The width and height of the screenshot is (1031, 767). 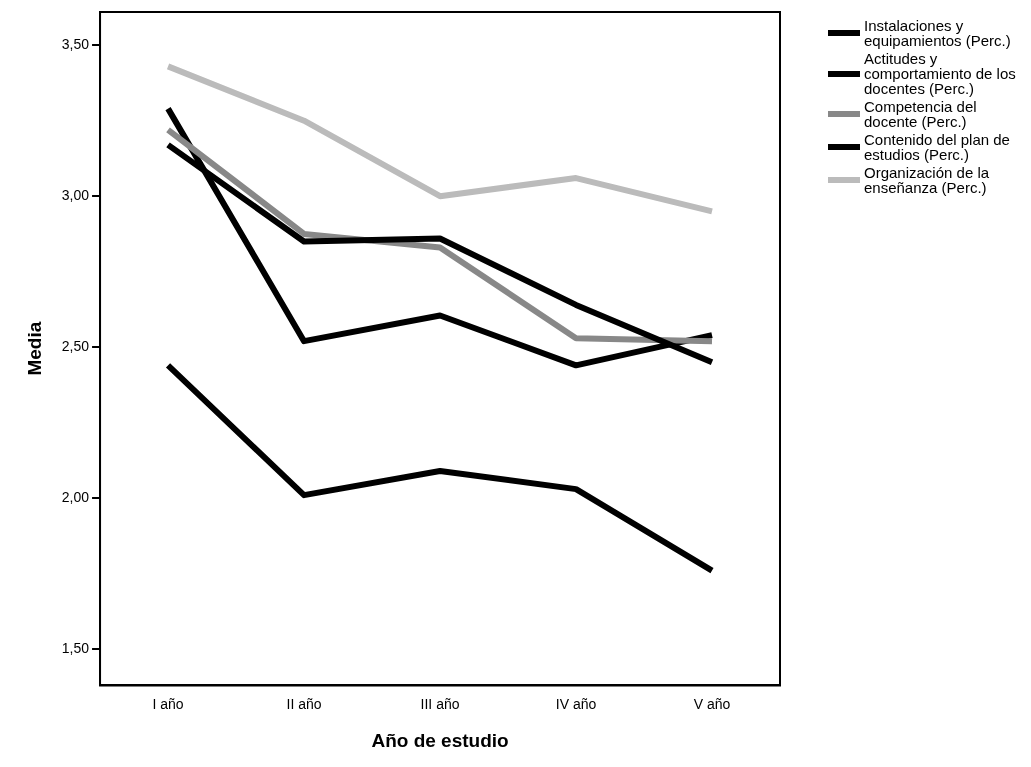 What do you see at coordinates (940, 73) in the screenshot?
I see `legend-label: Actitudes y comportamiento de los docentes (Perc.)` at bounding box center [940, 73].